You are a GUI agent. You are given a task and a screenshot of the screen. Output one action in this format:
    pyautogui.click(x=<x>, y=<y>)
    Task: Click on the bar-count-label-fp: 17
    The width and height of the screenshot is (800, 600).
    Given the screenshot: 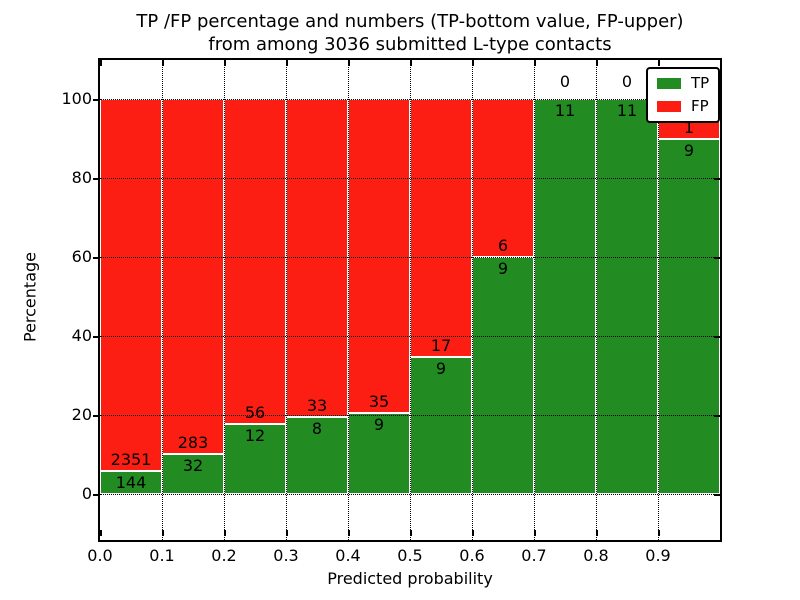 What is the action you would take?
    pyautogui.click(x=441, y=346)
    